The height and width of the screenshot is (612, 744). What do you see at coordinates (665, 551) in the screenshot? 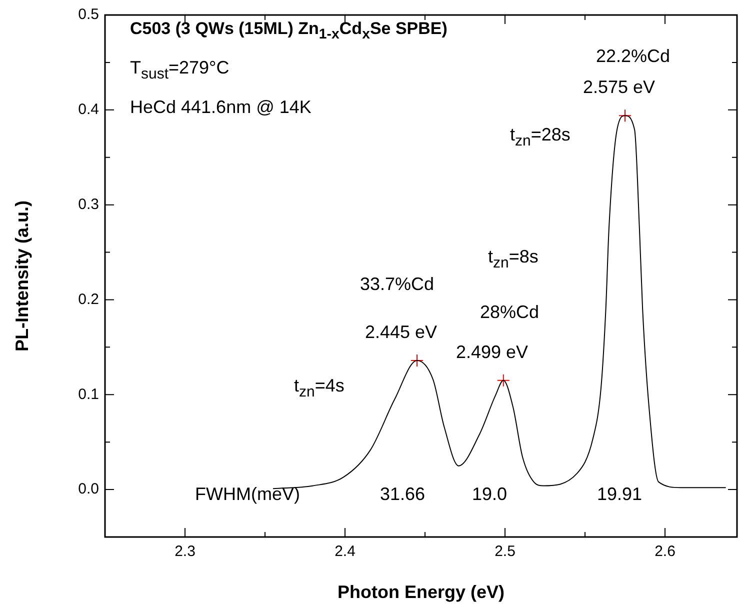
I see `x-tick-label: 2.6` at bounding box center [665, 551].